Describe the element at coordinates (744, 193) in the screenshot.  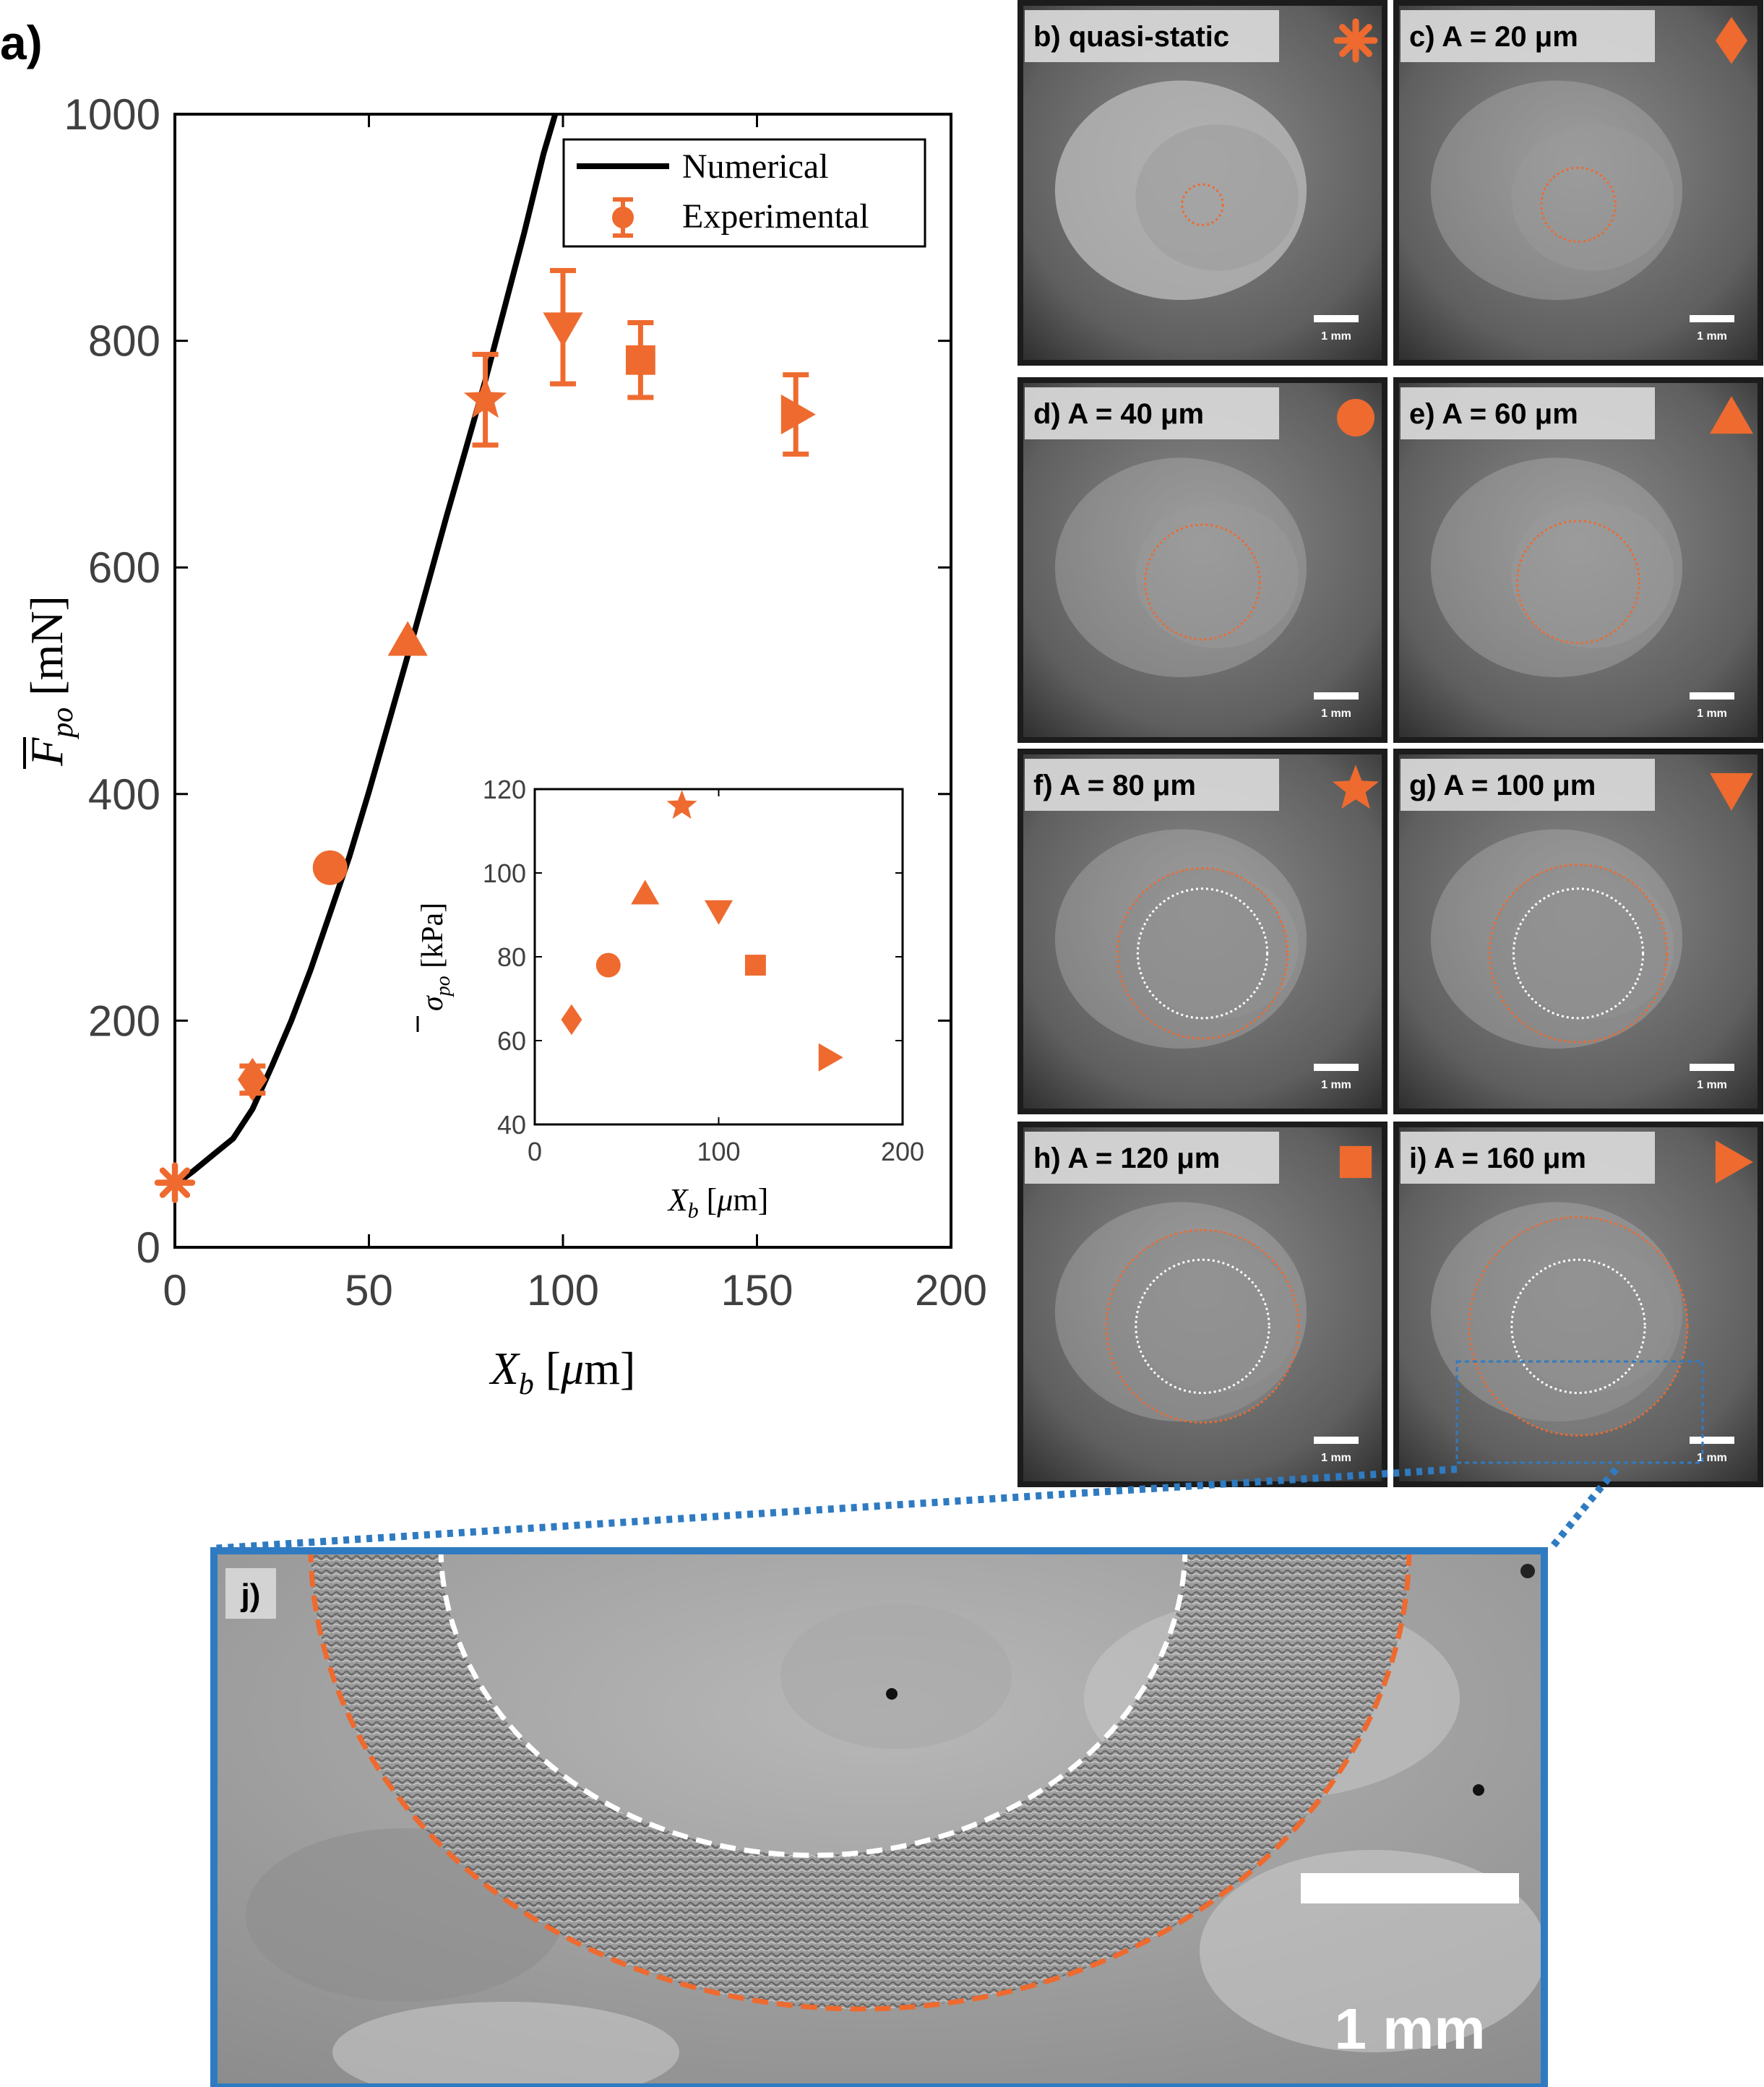
I see `legend: Numerical Experimental` at that location.